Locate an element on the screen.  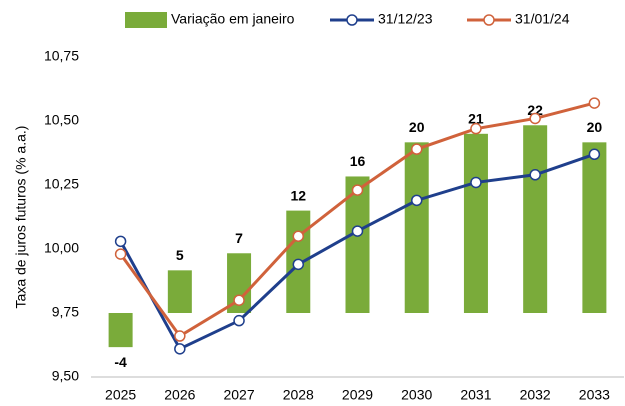
x-tick-label: 2030 is located at coordinates (416, 395).